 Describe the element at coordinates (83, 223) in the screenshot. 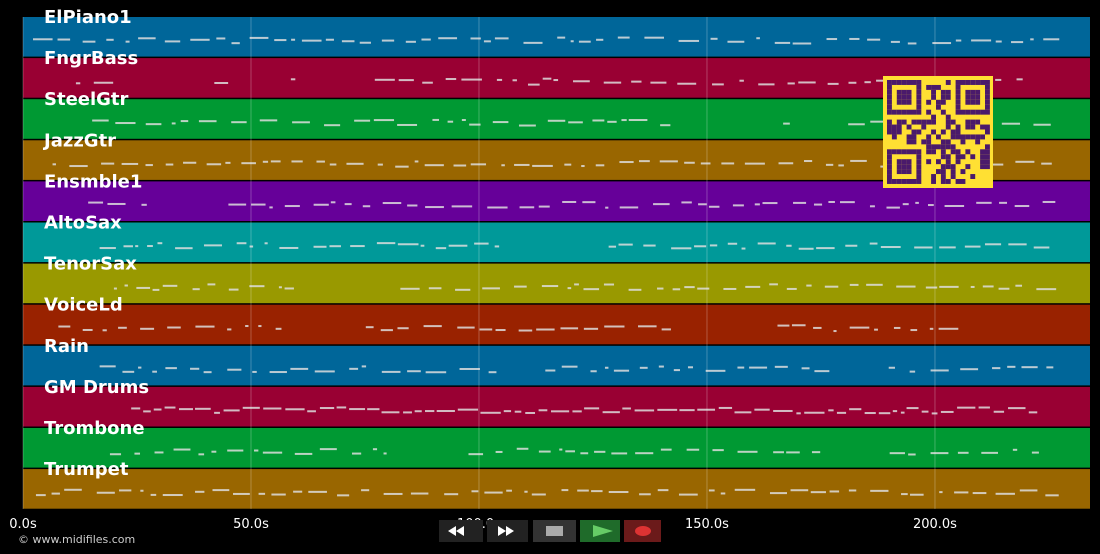

I see `track-name: AltoSax` at that location.